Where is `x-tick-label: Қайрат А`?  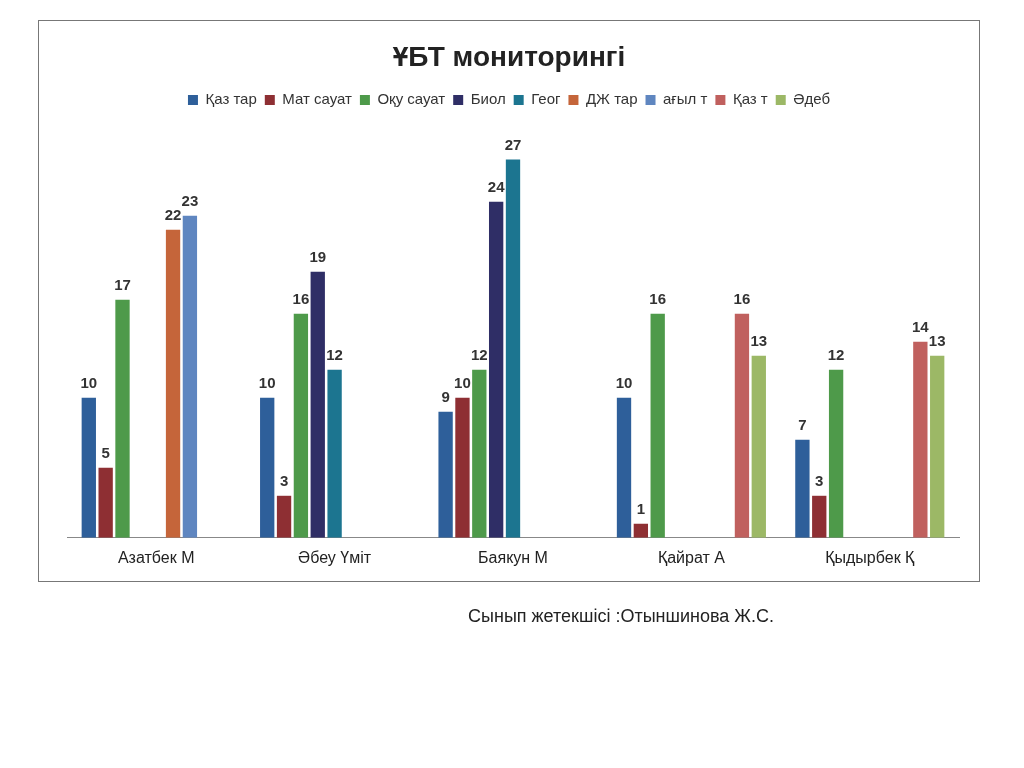 x-tick-label: Қайрат А is located at coordinates (691, 557).